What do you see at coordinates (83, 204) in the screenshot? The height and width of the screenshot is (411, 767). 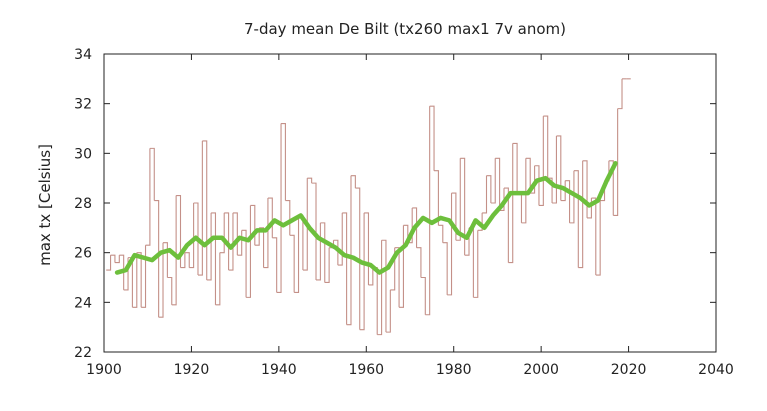 I see `y-tick-label: 28` at bounding box center [83, 204].